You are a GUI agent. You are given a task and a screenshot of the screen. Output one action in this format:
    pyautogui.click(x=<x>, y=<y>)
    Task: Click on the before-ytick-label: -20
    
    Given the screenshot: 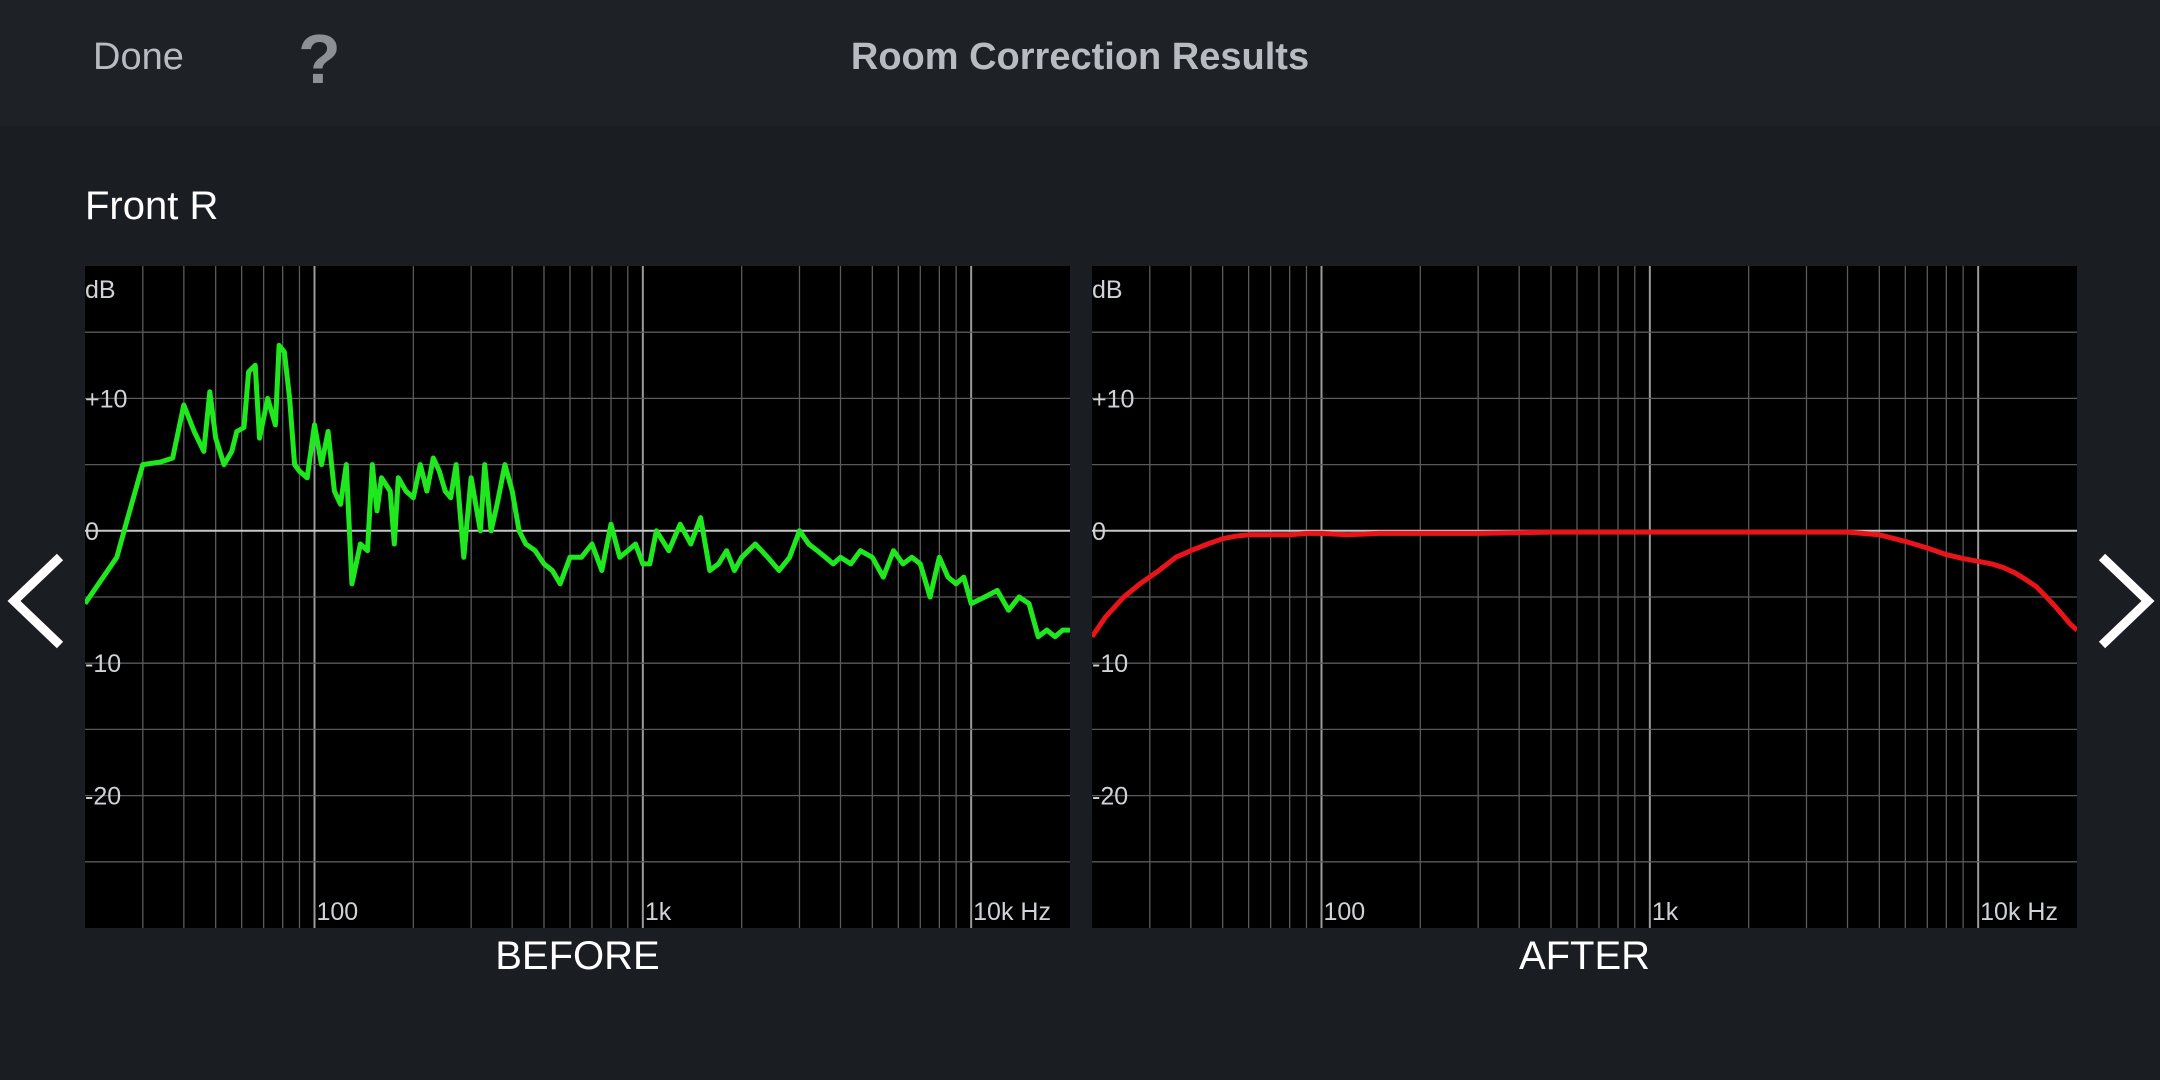 What is the action you would take?
    pyautogui.click(x=103, y=797)
    